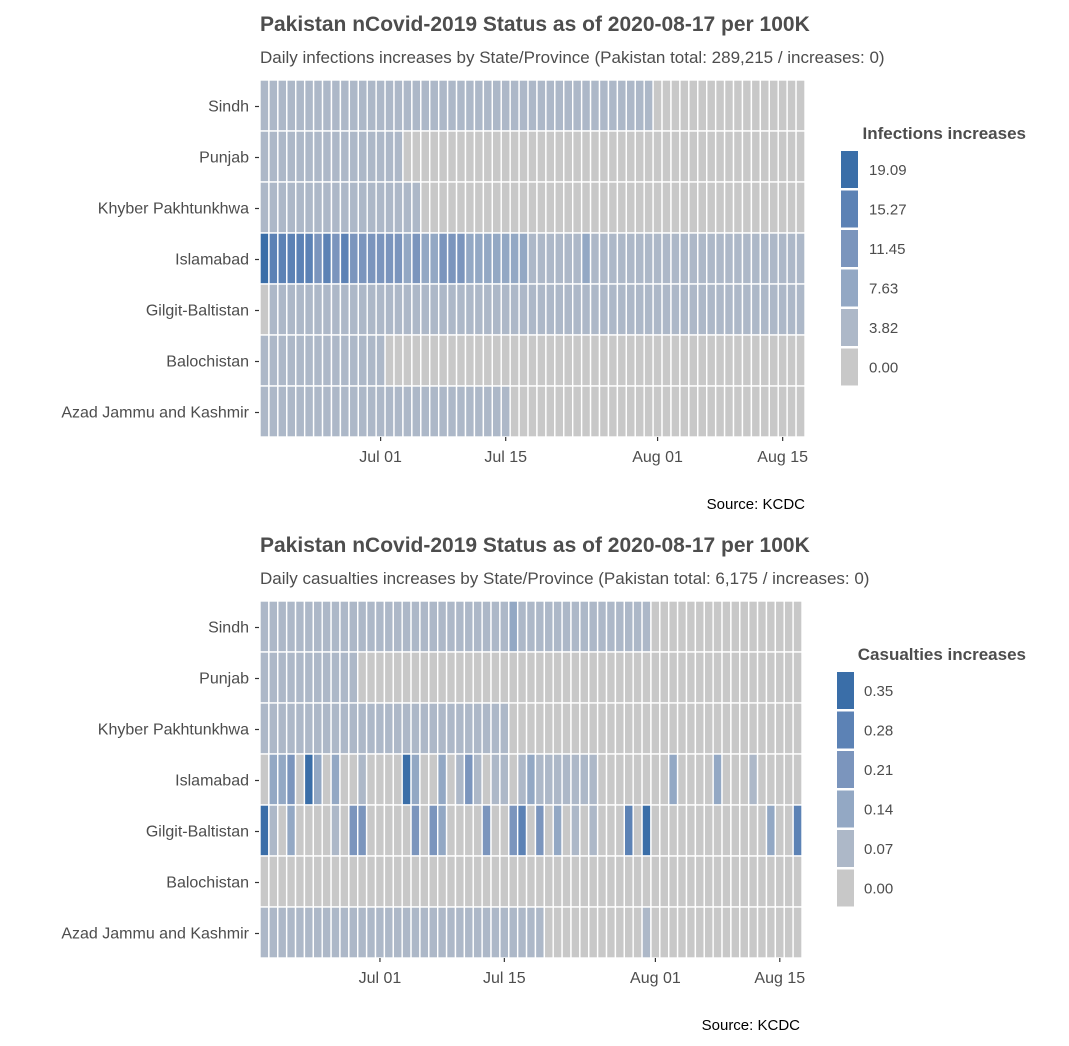 The width and height of the screenshot is (1069, 1046). Describe the element at coordinates (887, 249) in the screenshot. I see `legend-label: 11.45` at that location.